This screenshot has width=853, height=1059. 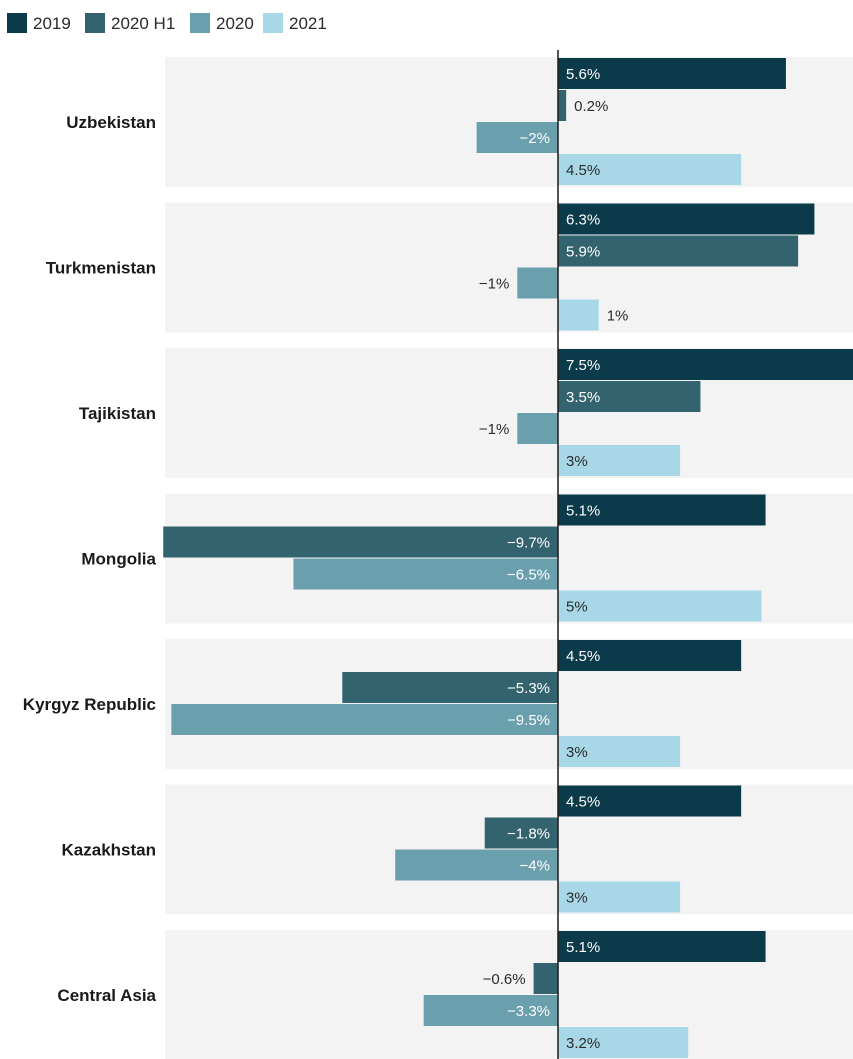 What do you see at coordinates (109, 850) in the screenshot?
I see `category-label: Kazakhstan` at bounding box center [109, 850].